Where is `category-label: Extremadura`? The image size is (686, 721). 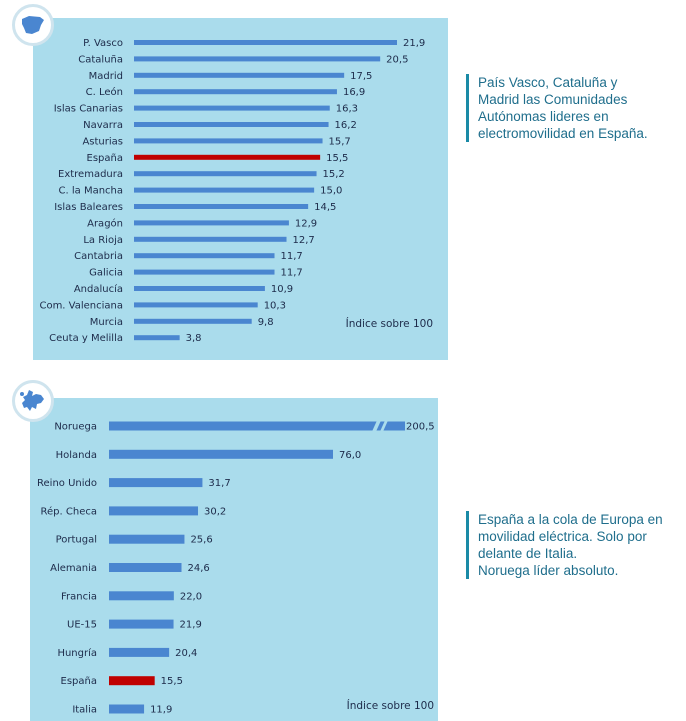 category-label: Extremadura is located at coordinates (90, 174).